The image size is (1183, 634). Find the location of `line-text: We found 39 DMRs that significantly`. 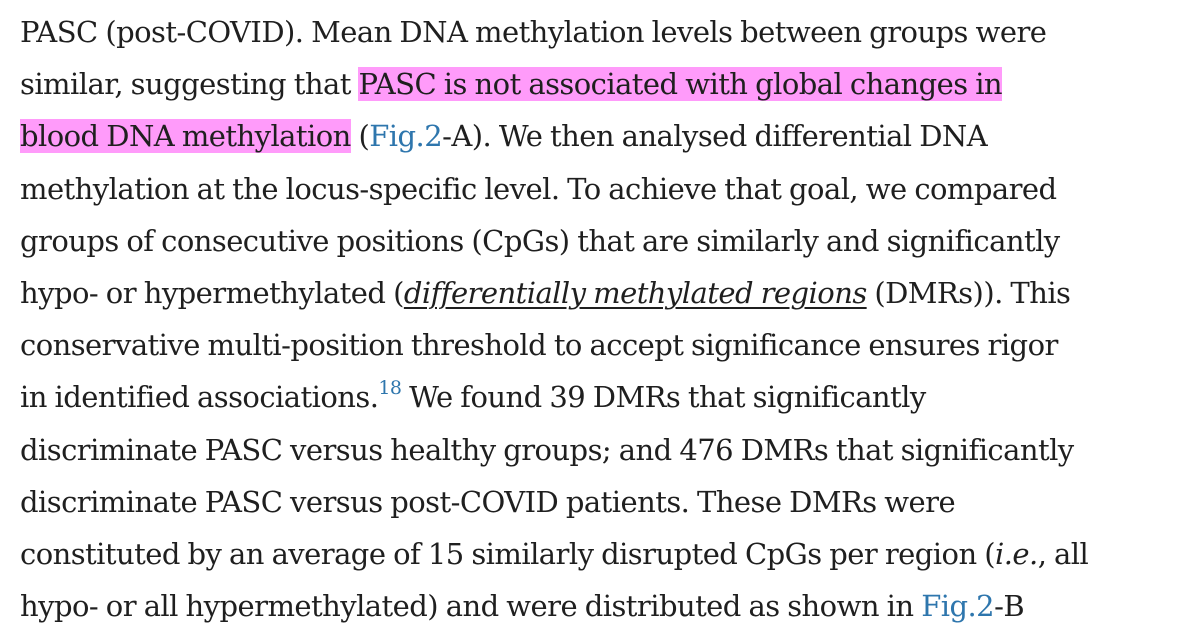

line-text: We found 39 DMRs that significantly is located at coordinates (663, 397).